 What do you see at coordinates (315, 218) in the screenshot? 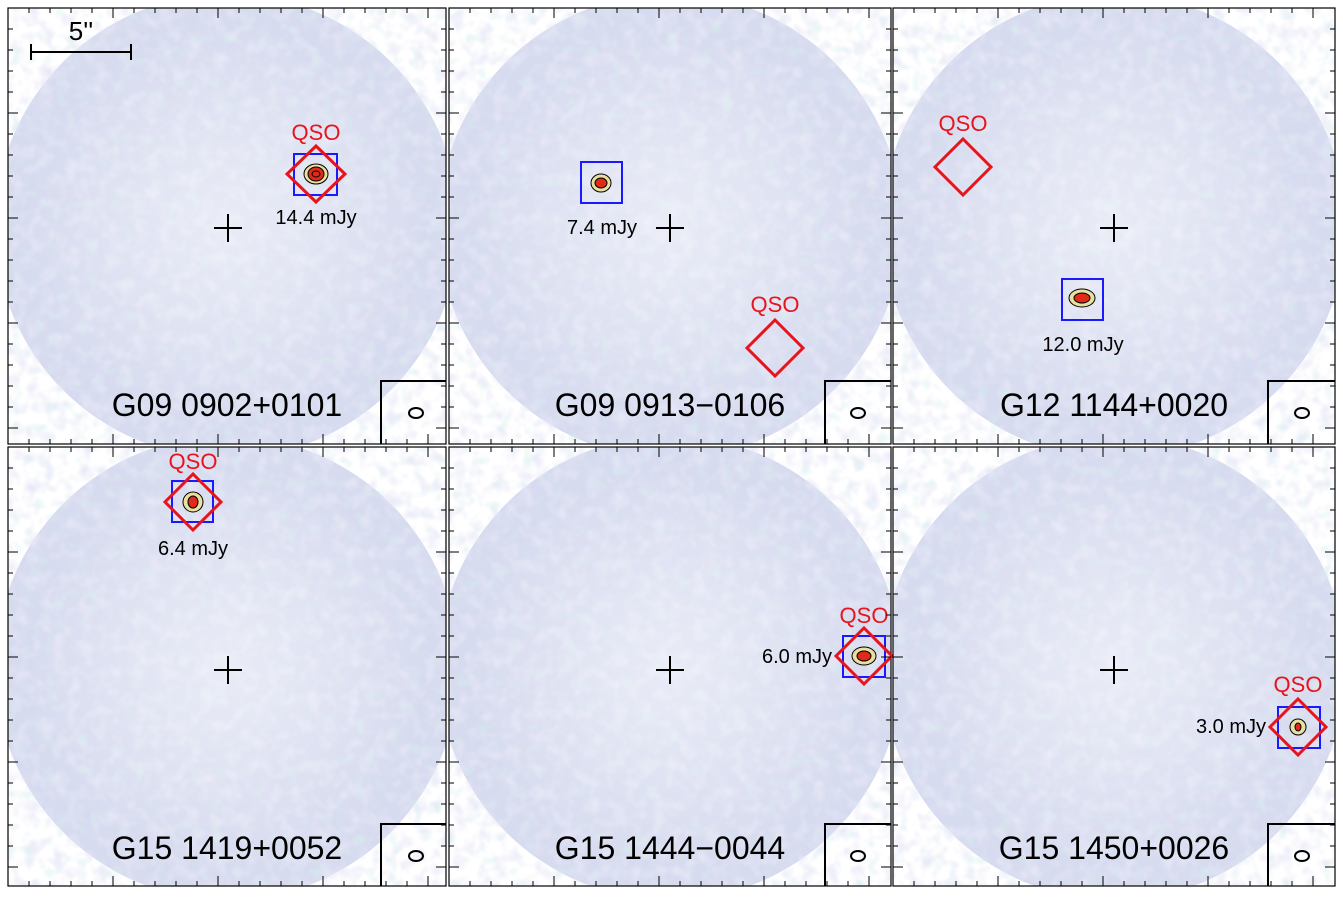
I see `flux-label: 14.4 mJy` at bounding box center [315, 218].